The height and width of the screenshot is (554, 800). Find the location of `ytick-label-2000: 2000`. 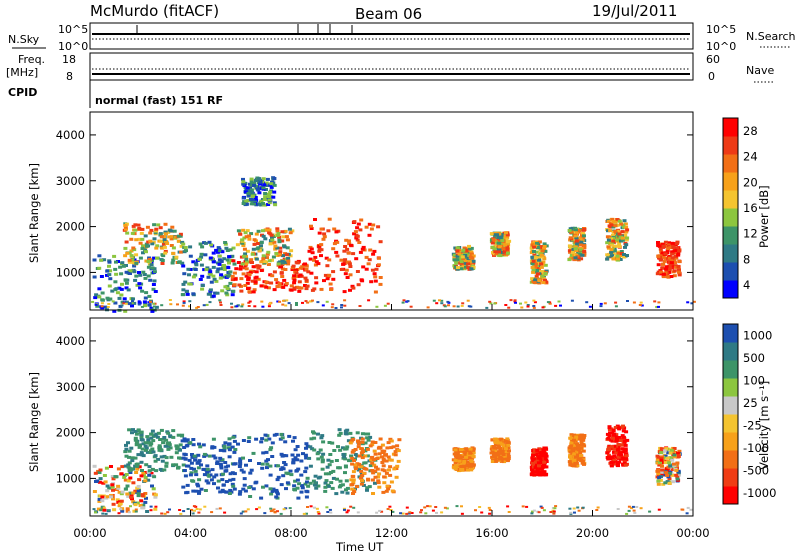

ytick-label-2000: 2000 is located at coordinates (70, 227).